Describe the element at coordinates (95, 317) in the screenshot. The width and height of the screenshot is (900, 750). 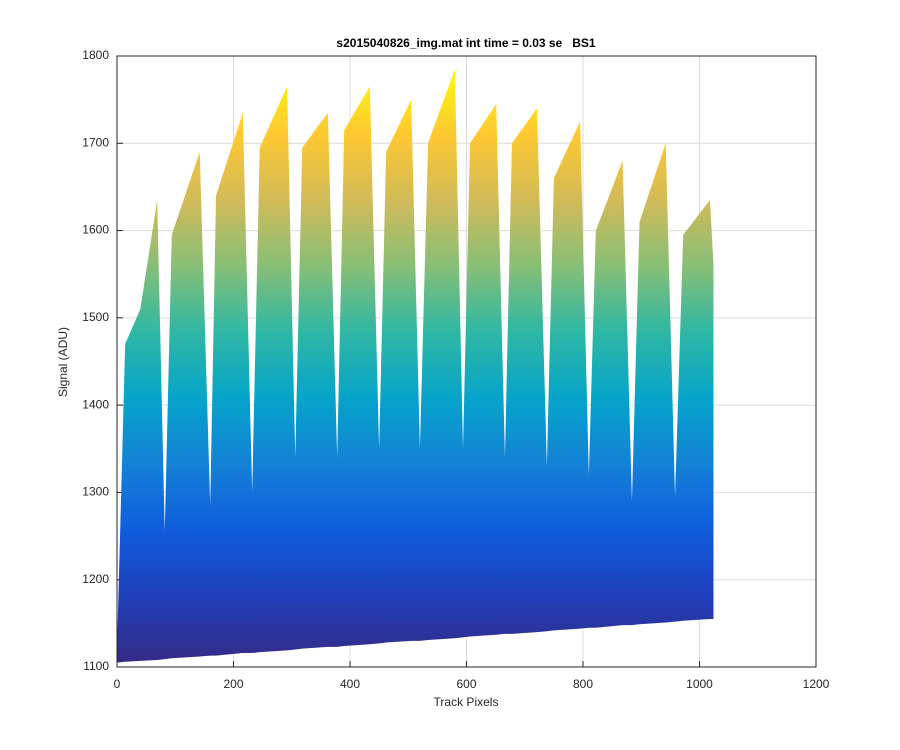
I see `y-tick-label: 1500` at that location.